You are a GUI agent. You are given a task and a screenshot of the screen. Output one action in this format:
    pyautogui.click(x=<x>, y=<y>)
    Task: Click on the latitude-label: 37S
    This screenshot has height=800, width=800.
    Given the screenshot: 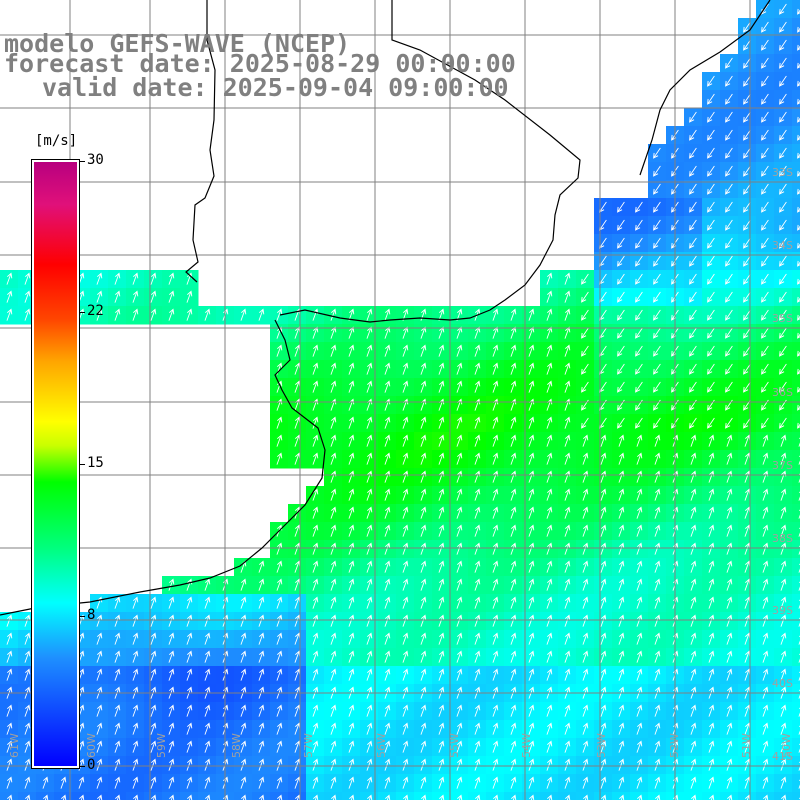 What is the action you would take?
    pyautogui.click(x=782, y=465)
    